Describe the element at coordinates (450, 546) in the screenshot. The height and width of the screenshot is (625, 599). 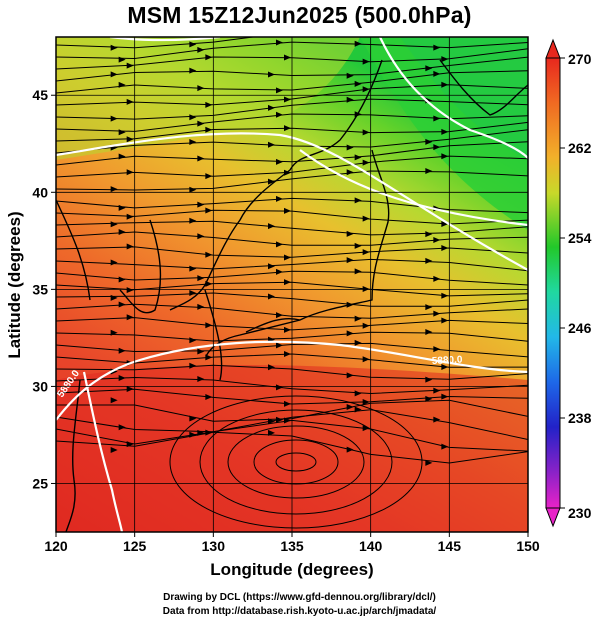
I see `x-tick-label: 145` at that location.